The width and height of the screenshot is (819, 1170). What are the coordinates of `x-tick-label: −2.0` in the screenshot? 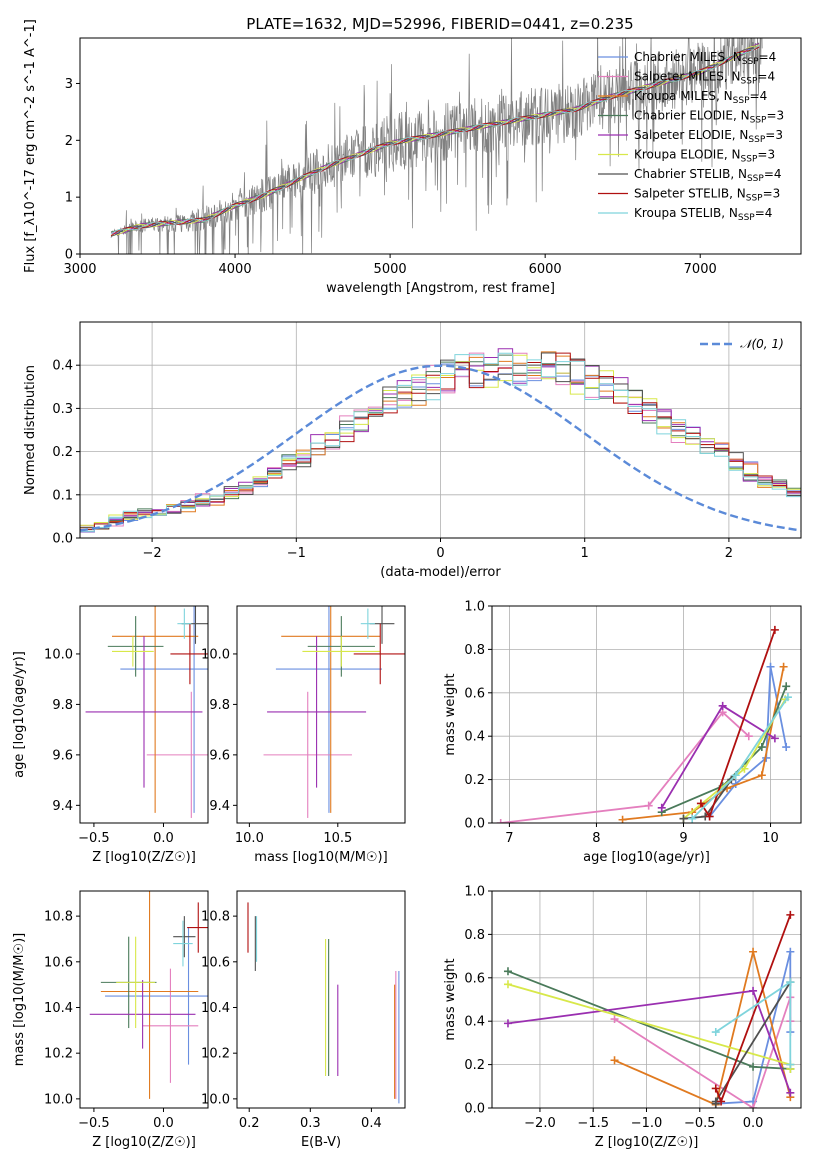 It's located at (540, 1123).